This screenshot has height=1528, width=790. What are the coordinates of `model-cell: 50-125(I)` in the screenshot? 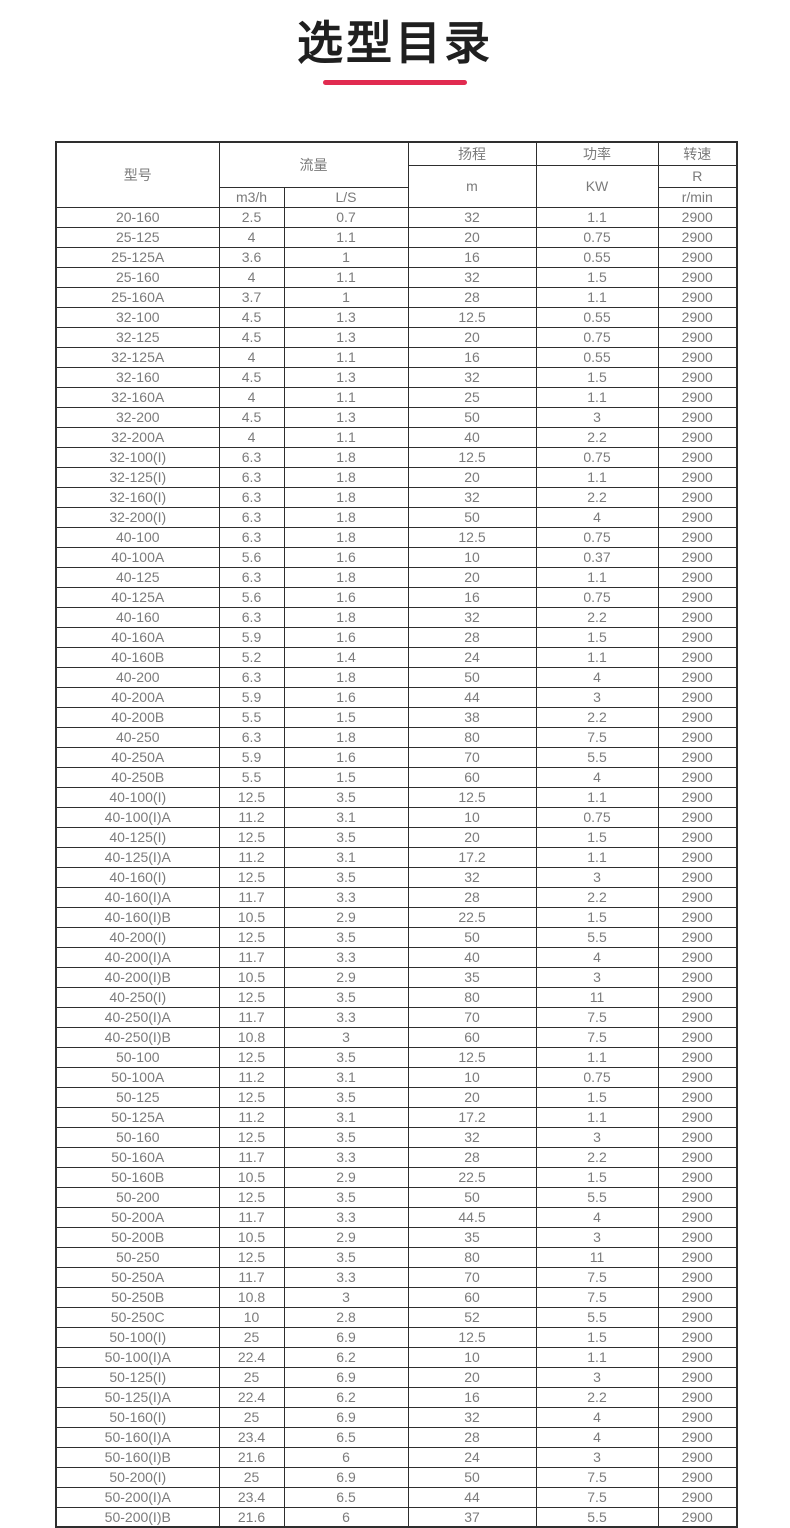 It's located at (137, 1377).